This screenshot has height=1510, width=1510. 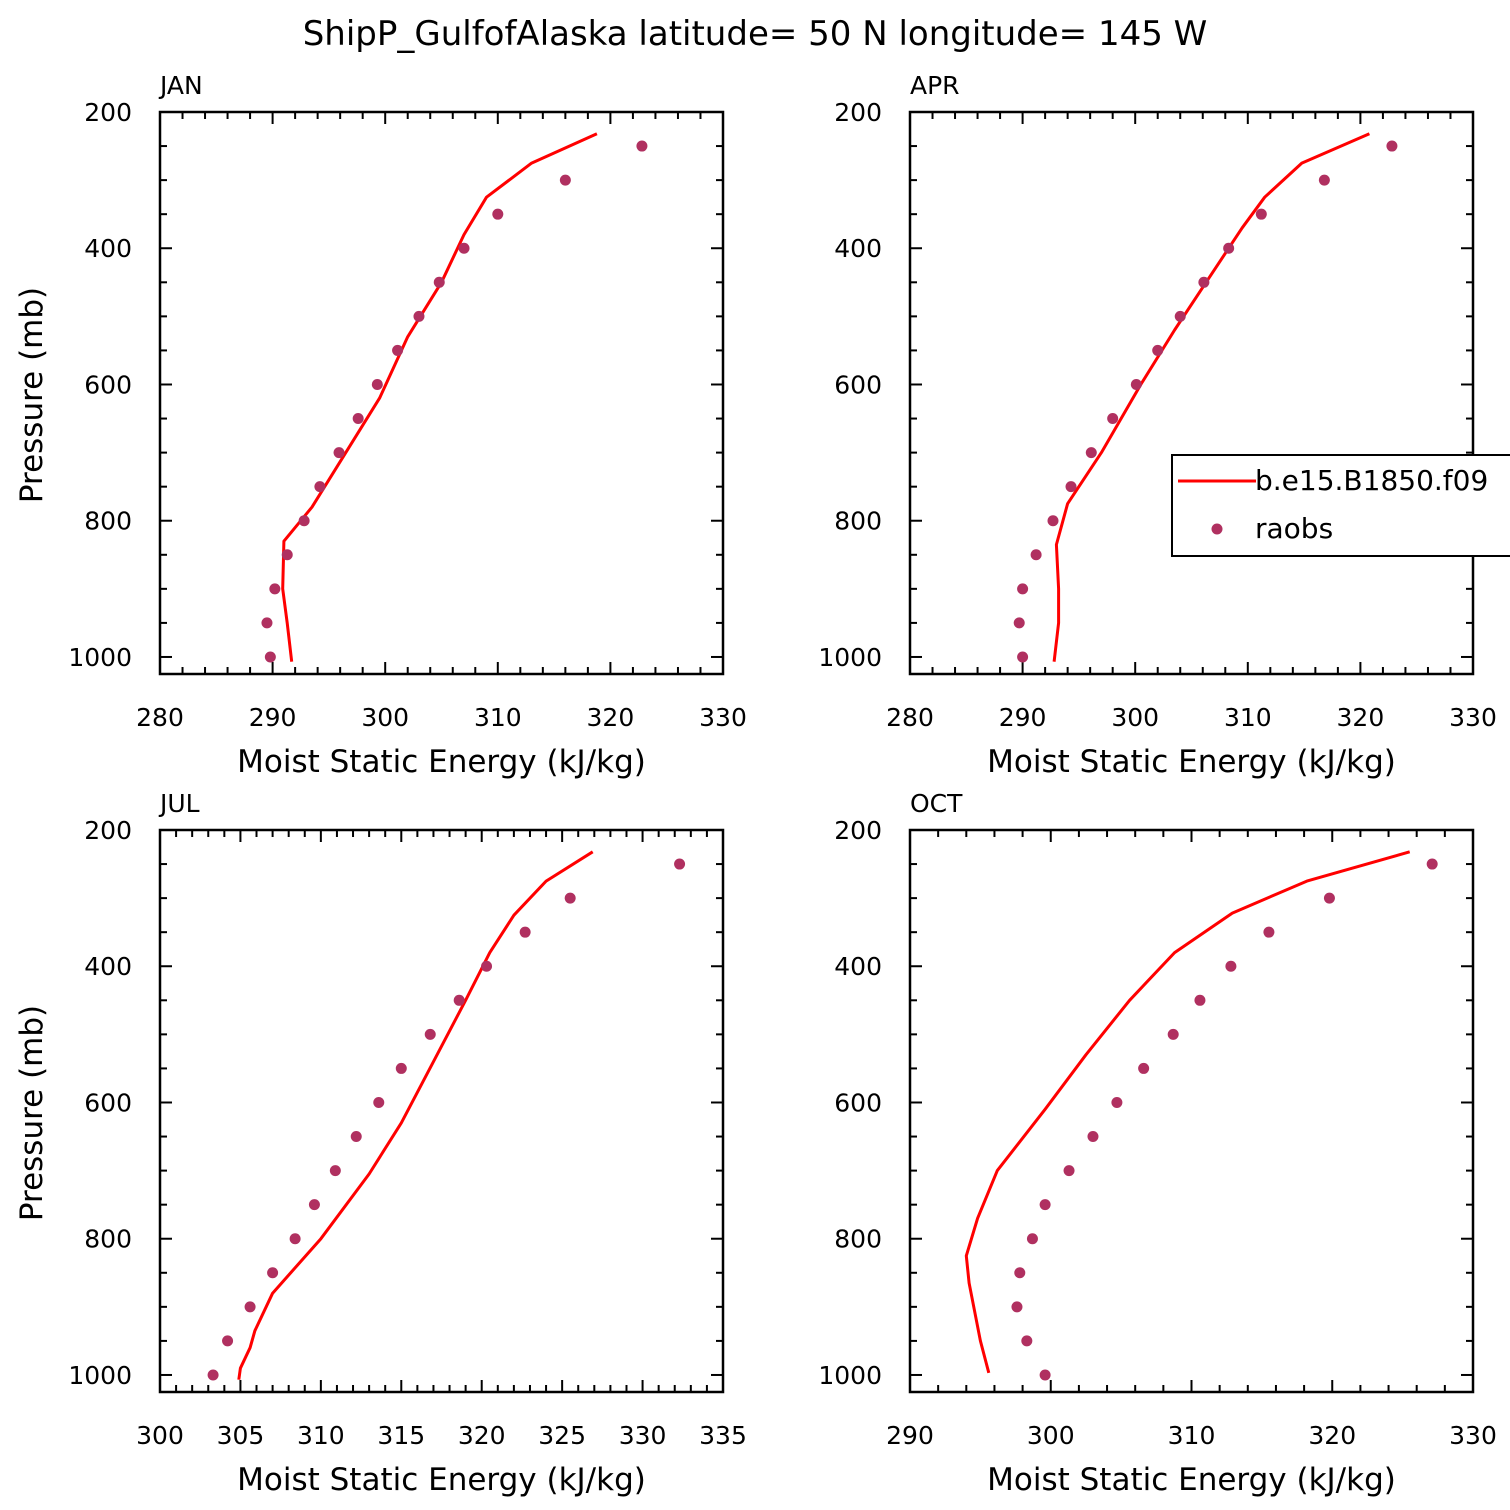 I want to click on legend: b.e15.B1850.f09 raobs, so click(x=1340, y=505).